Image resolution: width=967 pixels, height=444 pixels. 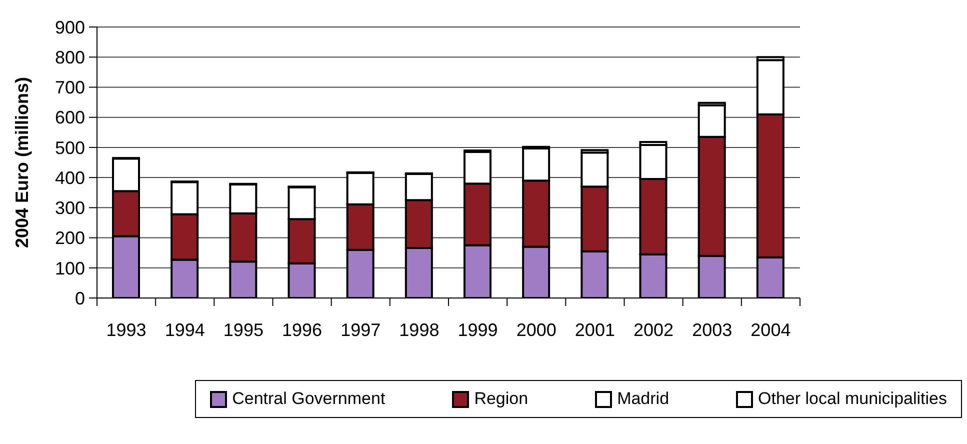 I want to click on x-tick-label: 1998, so click(x=419, y=330).